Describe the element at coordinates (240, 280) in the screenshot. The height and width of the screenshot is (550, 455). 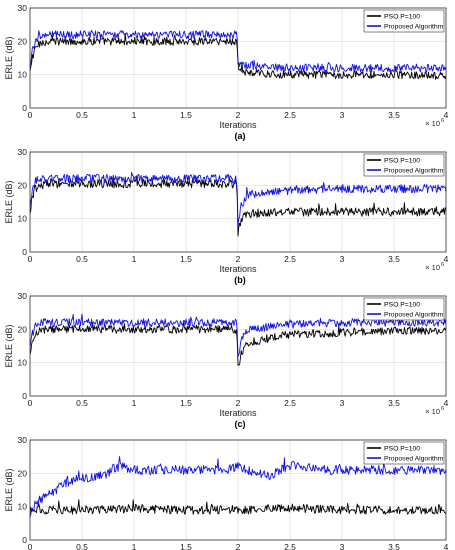
I see `panel-label: (b)` at that location.